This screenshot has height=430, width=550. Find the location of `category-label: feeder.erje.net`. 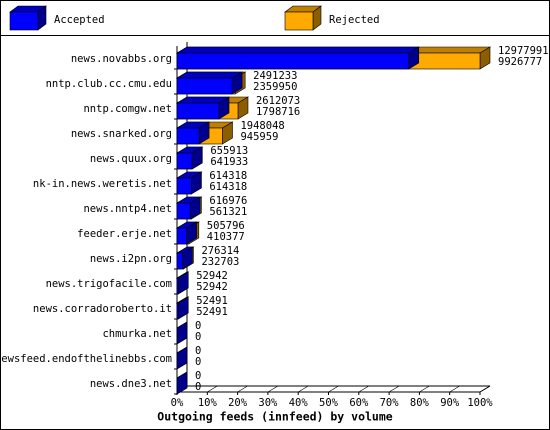

category-label: feeder.erje.net is located at coordinates (124, 234).